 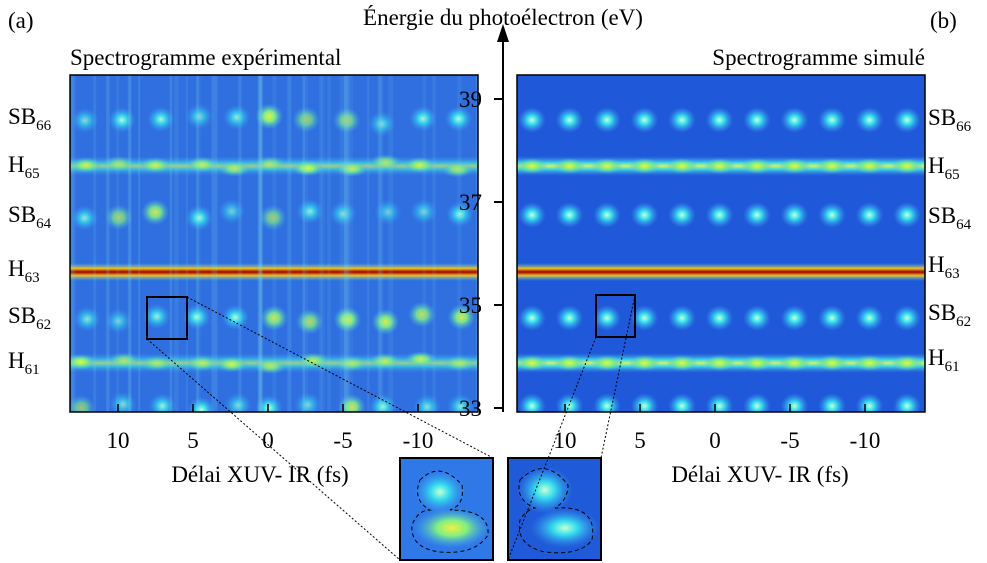 What do you see at coordinates (818, 57) in the screenshot?
I see `panel-title: Spectrogramme simulé` at bounding box center [818, 57].